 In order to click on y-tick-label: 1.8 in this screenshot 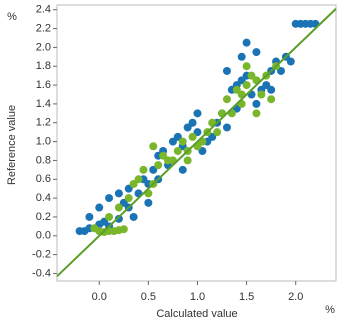, I will do `click(43, 66)`.